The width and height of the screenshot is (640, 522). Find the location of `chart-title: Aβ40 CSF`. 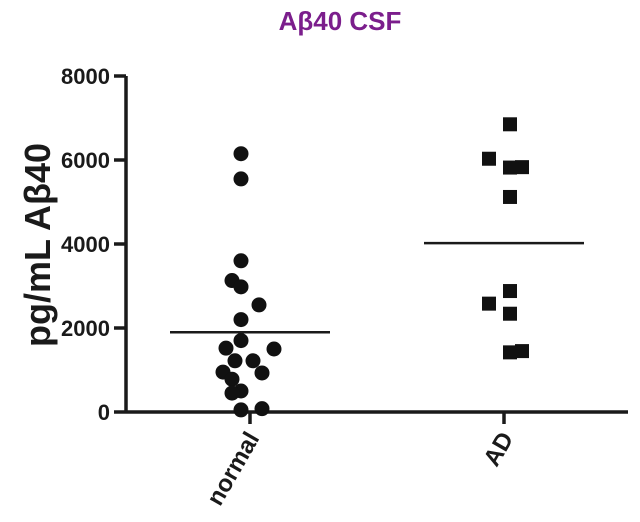

chart-title: Aβ40 CSF is located at coordinates (340, 21).